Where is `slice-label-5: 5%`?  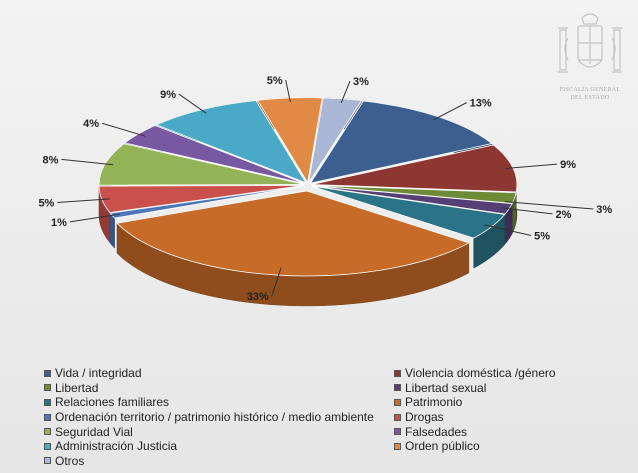 slice-label-5: 5% is located at coordinates (542, 236).